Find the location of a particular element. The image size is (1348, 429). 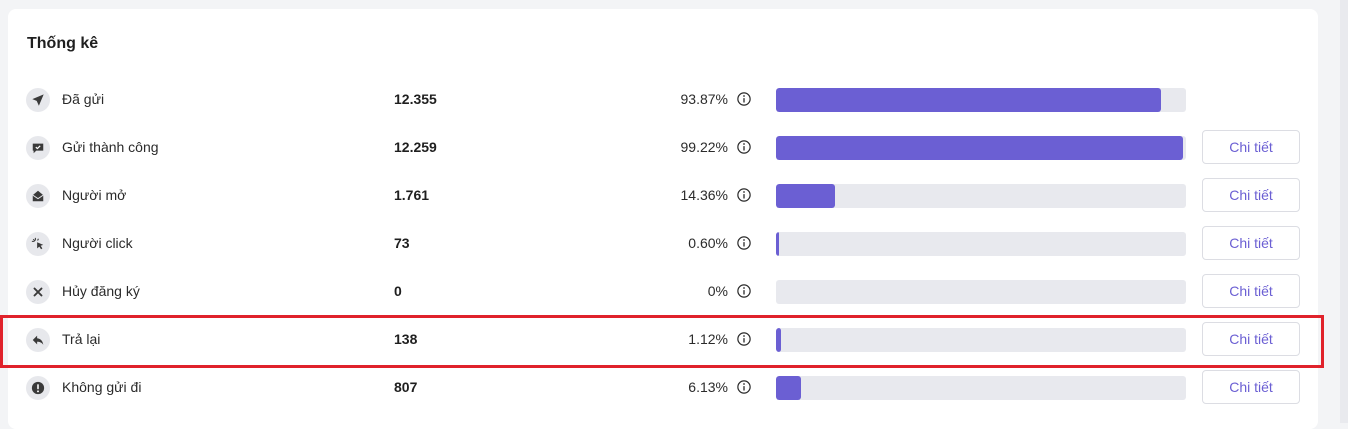

stat-percent: 99.22% is located at coordinates (704, 147).